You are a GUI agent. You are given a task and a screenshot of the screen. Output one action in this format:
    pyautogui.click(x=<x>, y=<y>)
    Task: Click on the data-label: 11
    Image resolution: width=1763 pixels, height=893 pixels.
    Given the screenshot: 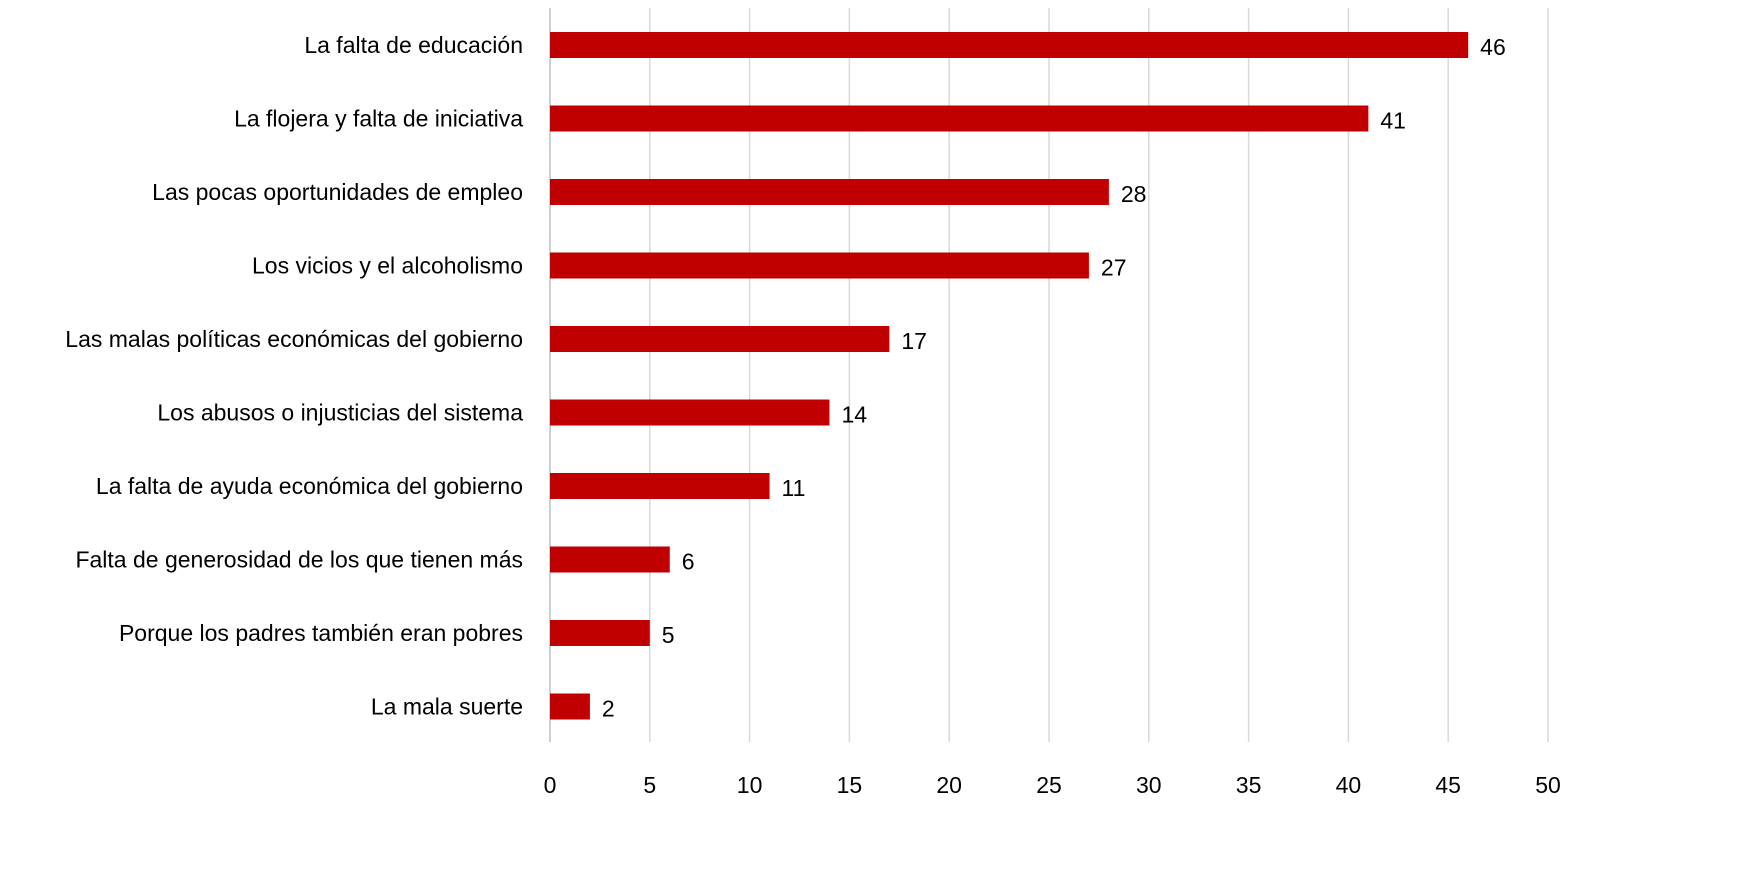 What is the action you would take?
    pyautogui.click(x=794, y=488)
    